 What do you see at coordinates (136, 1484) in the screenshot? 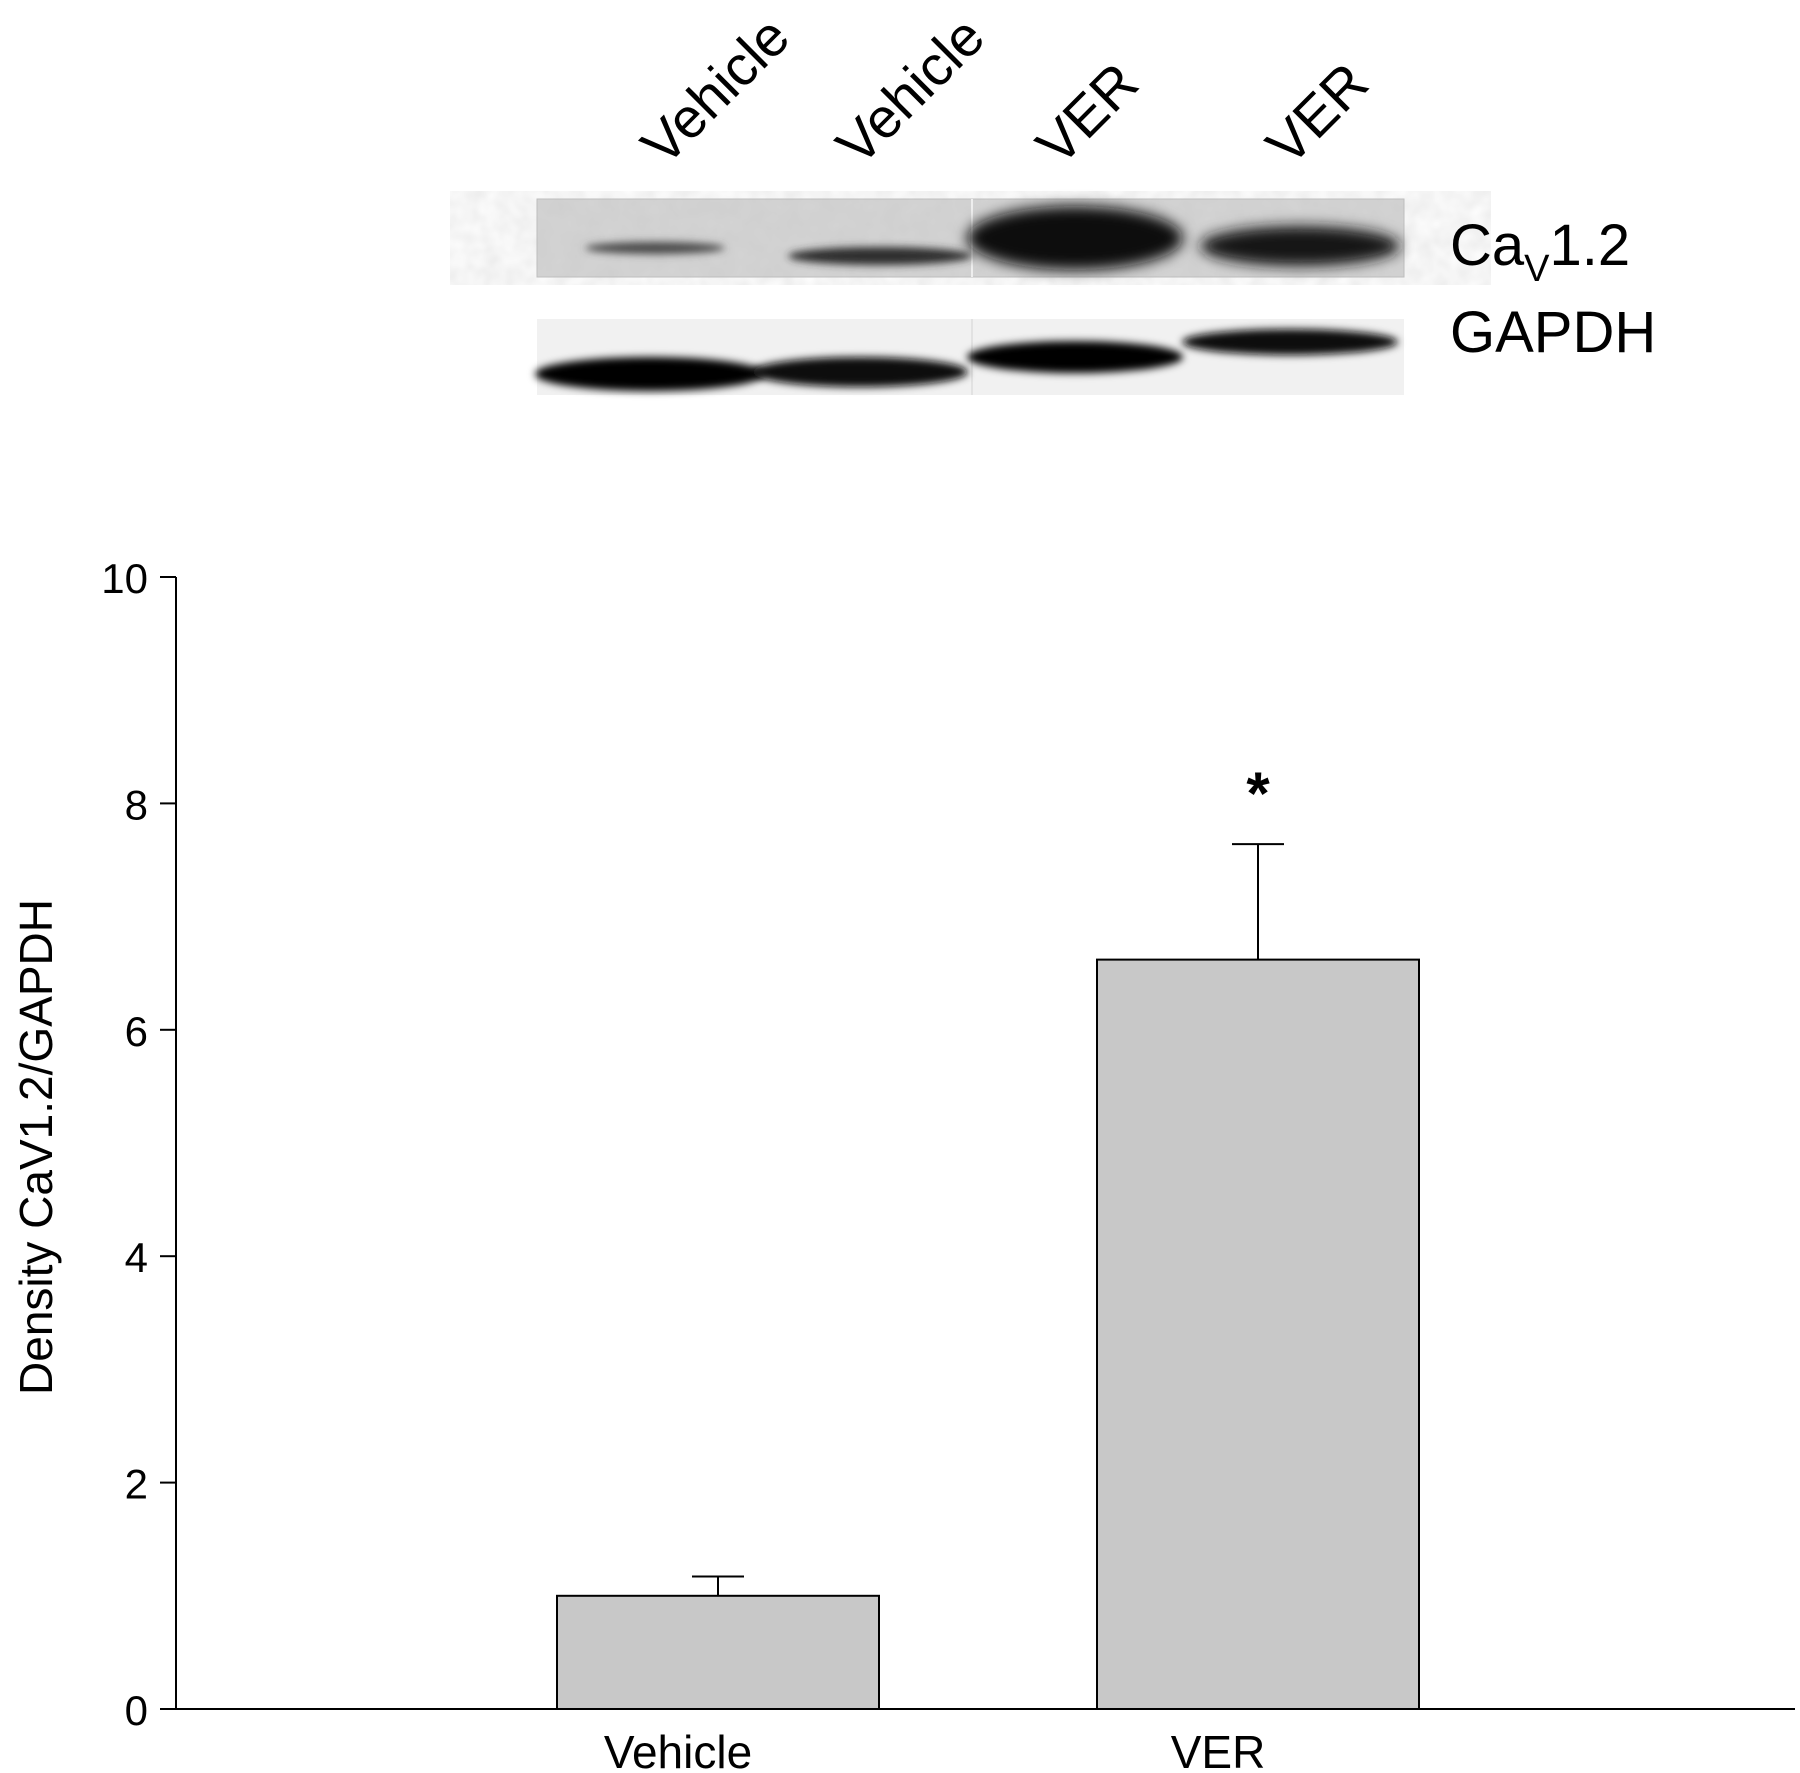
I see `y-tick-label: 2` at bounding box center [136, 1484].